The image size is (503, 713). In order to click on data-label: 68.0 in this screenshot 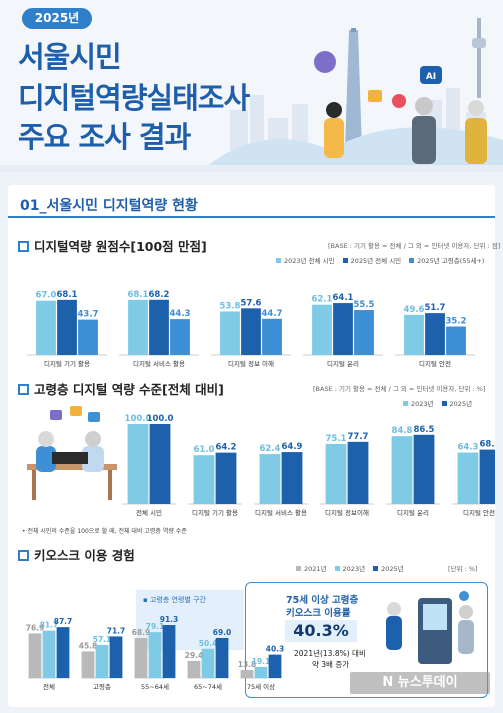, I will do `click(487, 445)`.